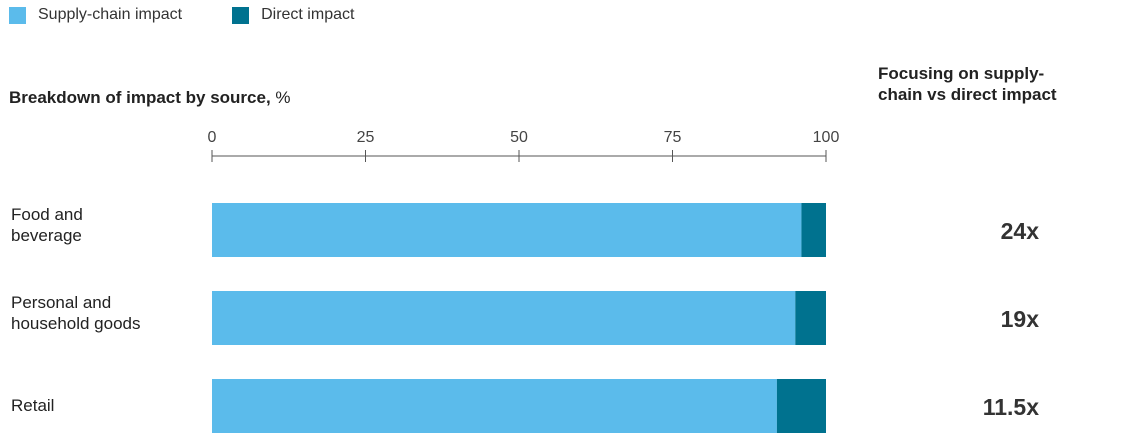 The height and width of the screenshot is (434, 1129). I want to click on legend-item-direct: Direct impact, so click(293, 15).